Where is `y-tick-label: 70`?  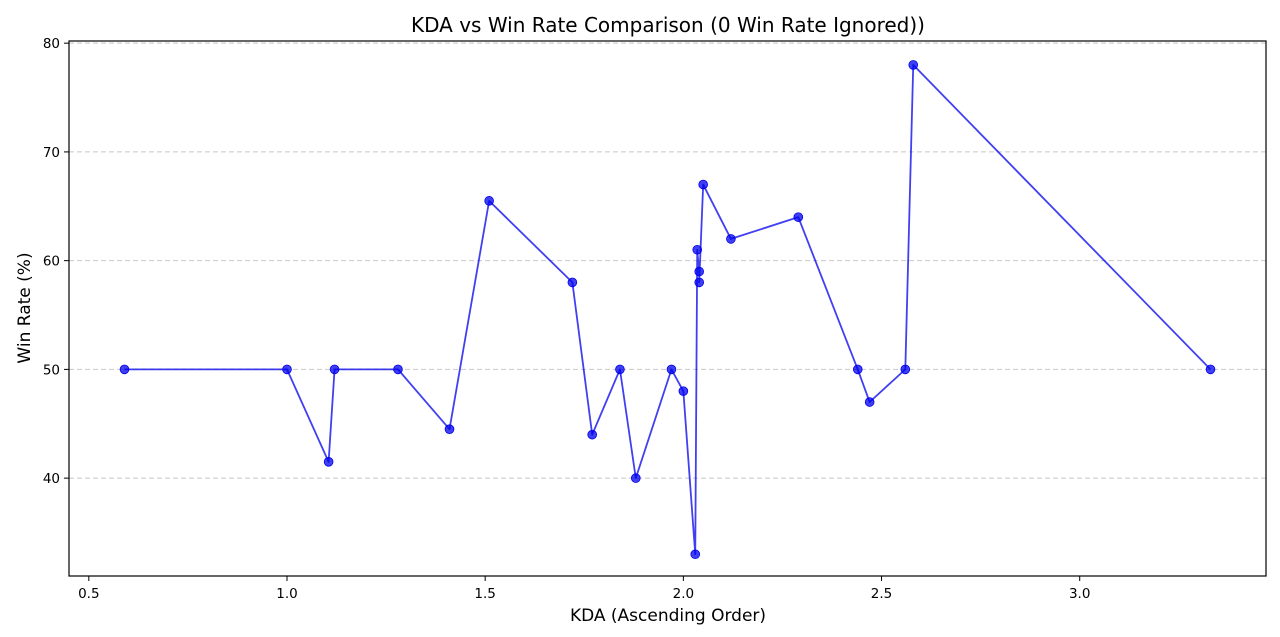 y-tick-label: 70 is located at coordinates (51, 153).